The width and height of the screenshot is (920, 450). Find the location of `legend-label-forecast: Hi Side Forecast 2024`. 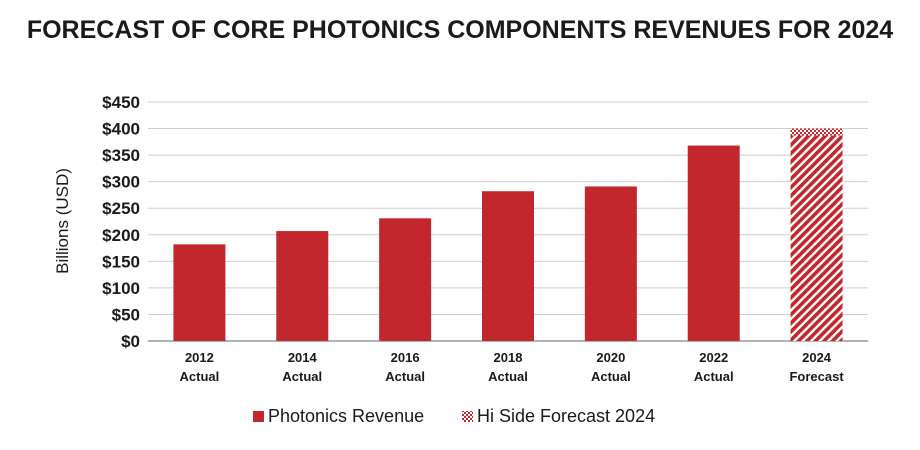

legend-label-forecast: Hi Side Forecast 2024 is located at coordinates (566, 416).